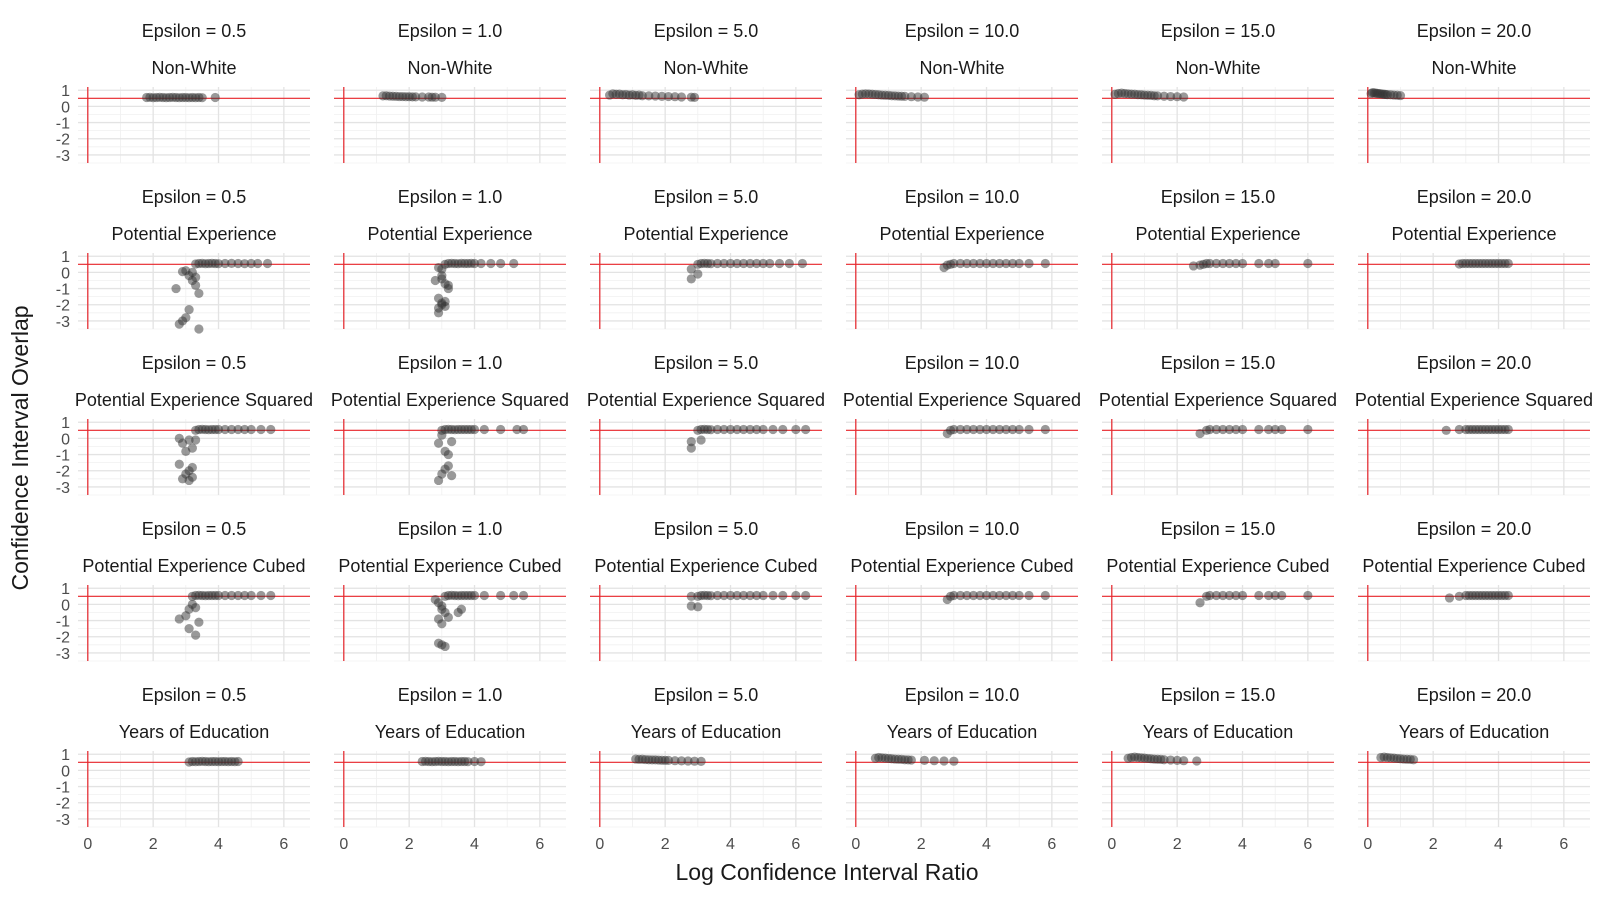 The height and width of the screenshot is (905, 1600). Describe the element at coordinates (706, 92) in the screenshot. I see `facet-panel-r0-c2: Epsilon = 5.0 Non-White` at that location.